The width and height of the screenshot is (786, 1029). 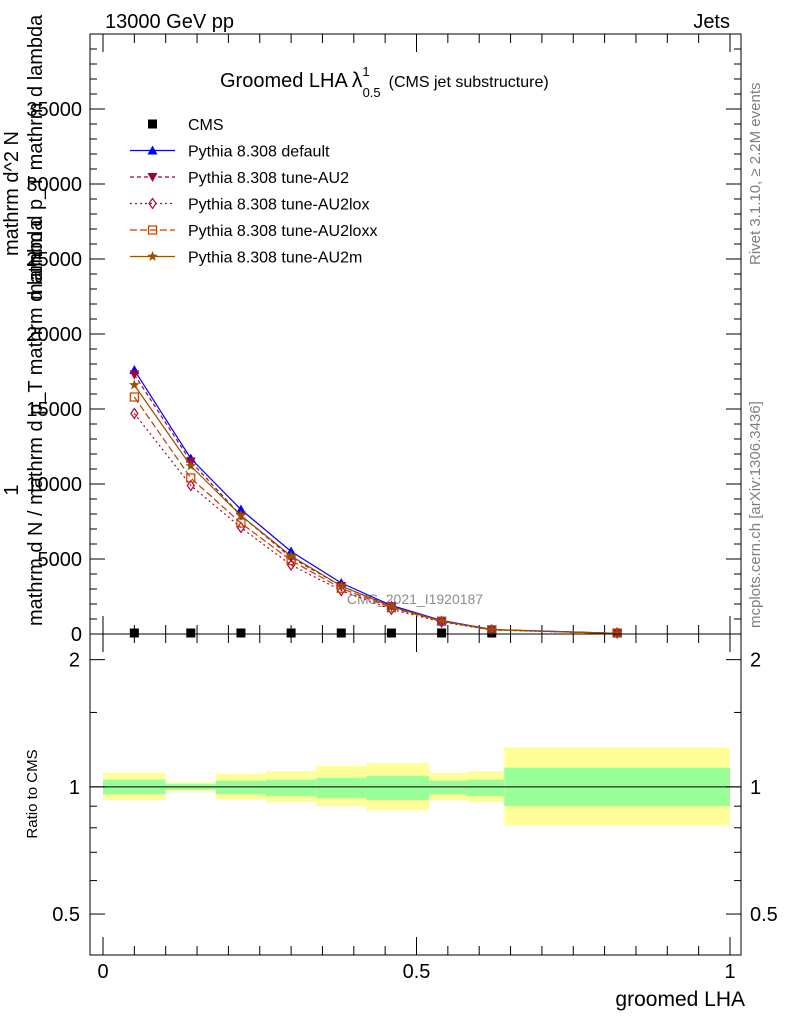 What do you see at coordinates (384, 82) in the screenshot?
I see `chart-title: Groomed LHA λ1 0.5 (CMS jet substructure)` at bounding box center [384, 82].